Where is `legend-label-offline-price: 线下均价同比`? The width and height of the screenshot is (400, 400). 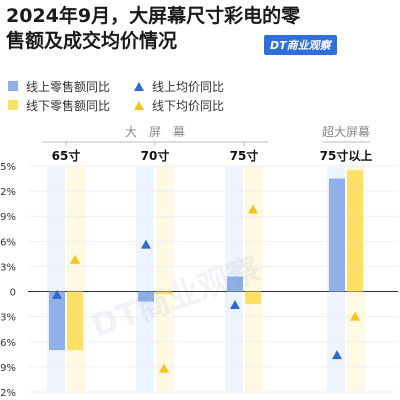 legend-label-offline-price: 线下均价同比 is located at coordinates (188, 105).